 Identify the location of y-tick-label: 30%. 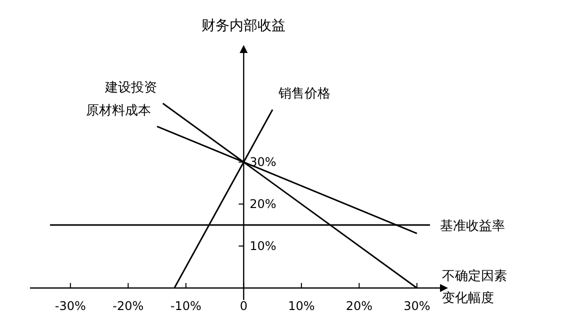
(263, 162).